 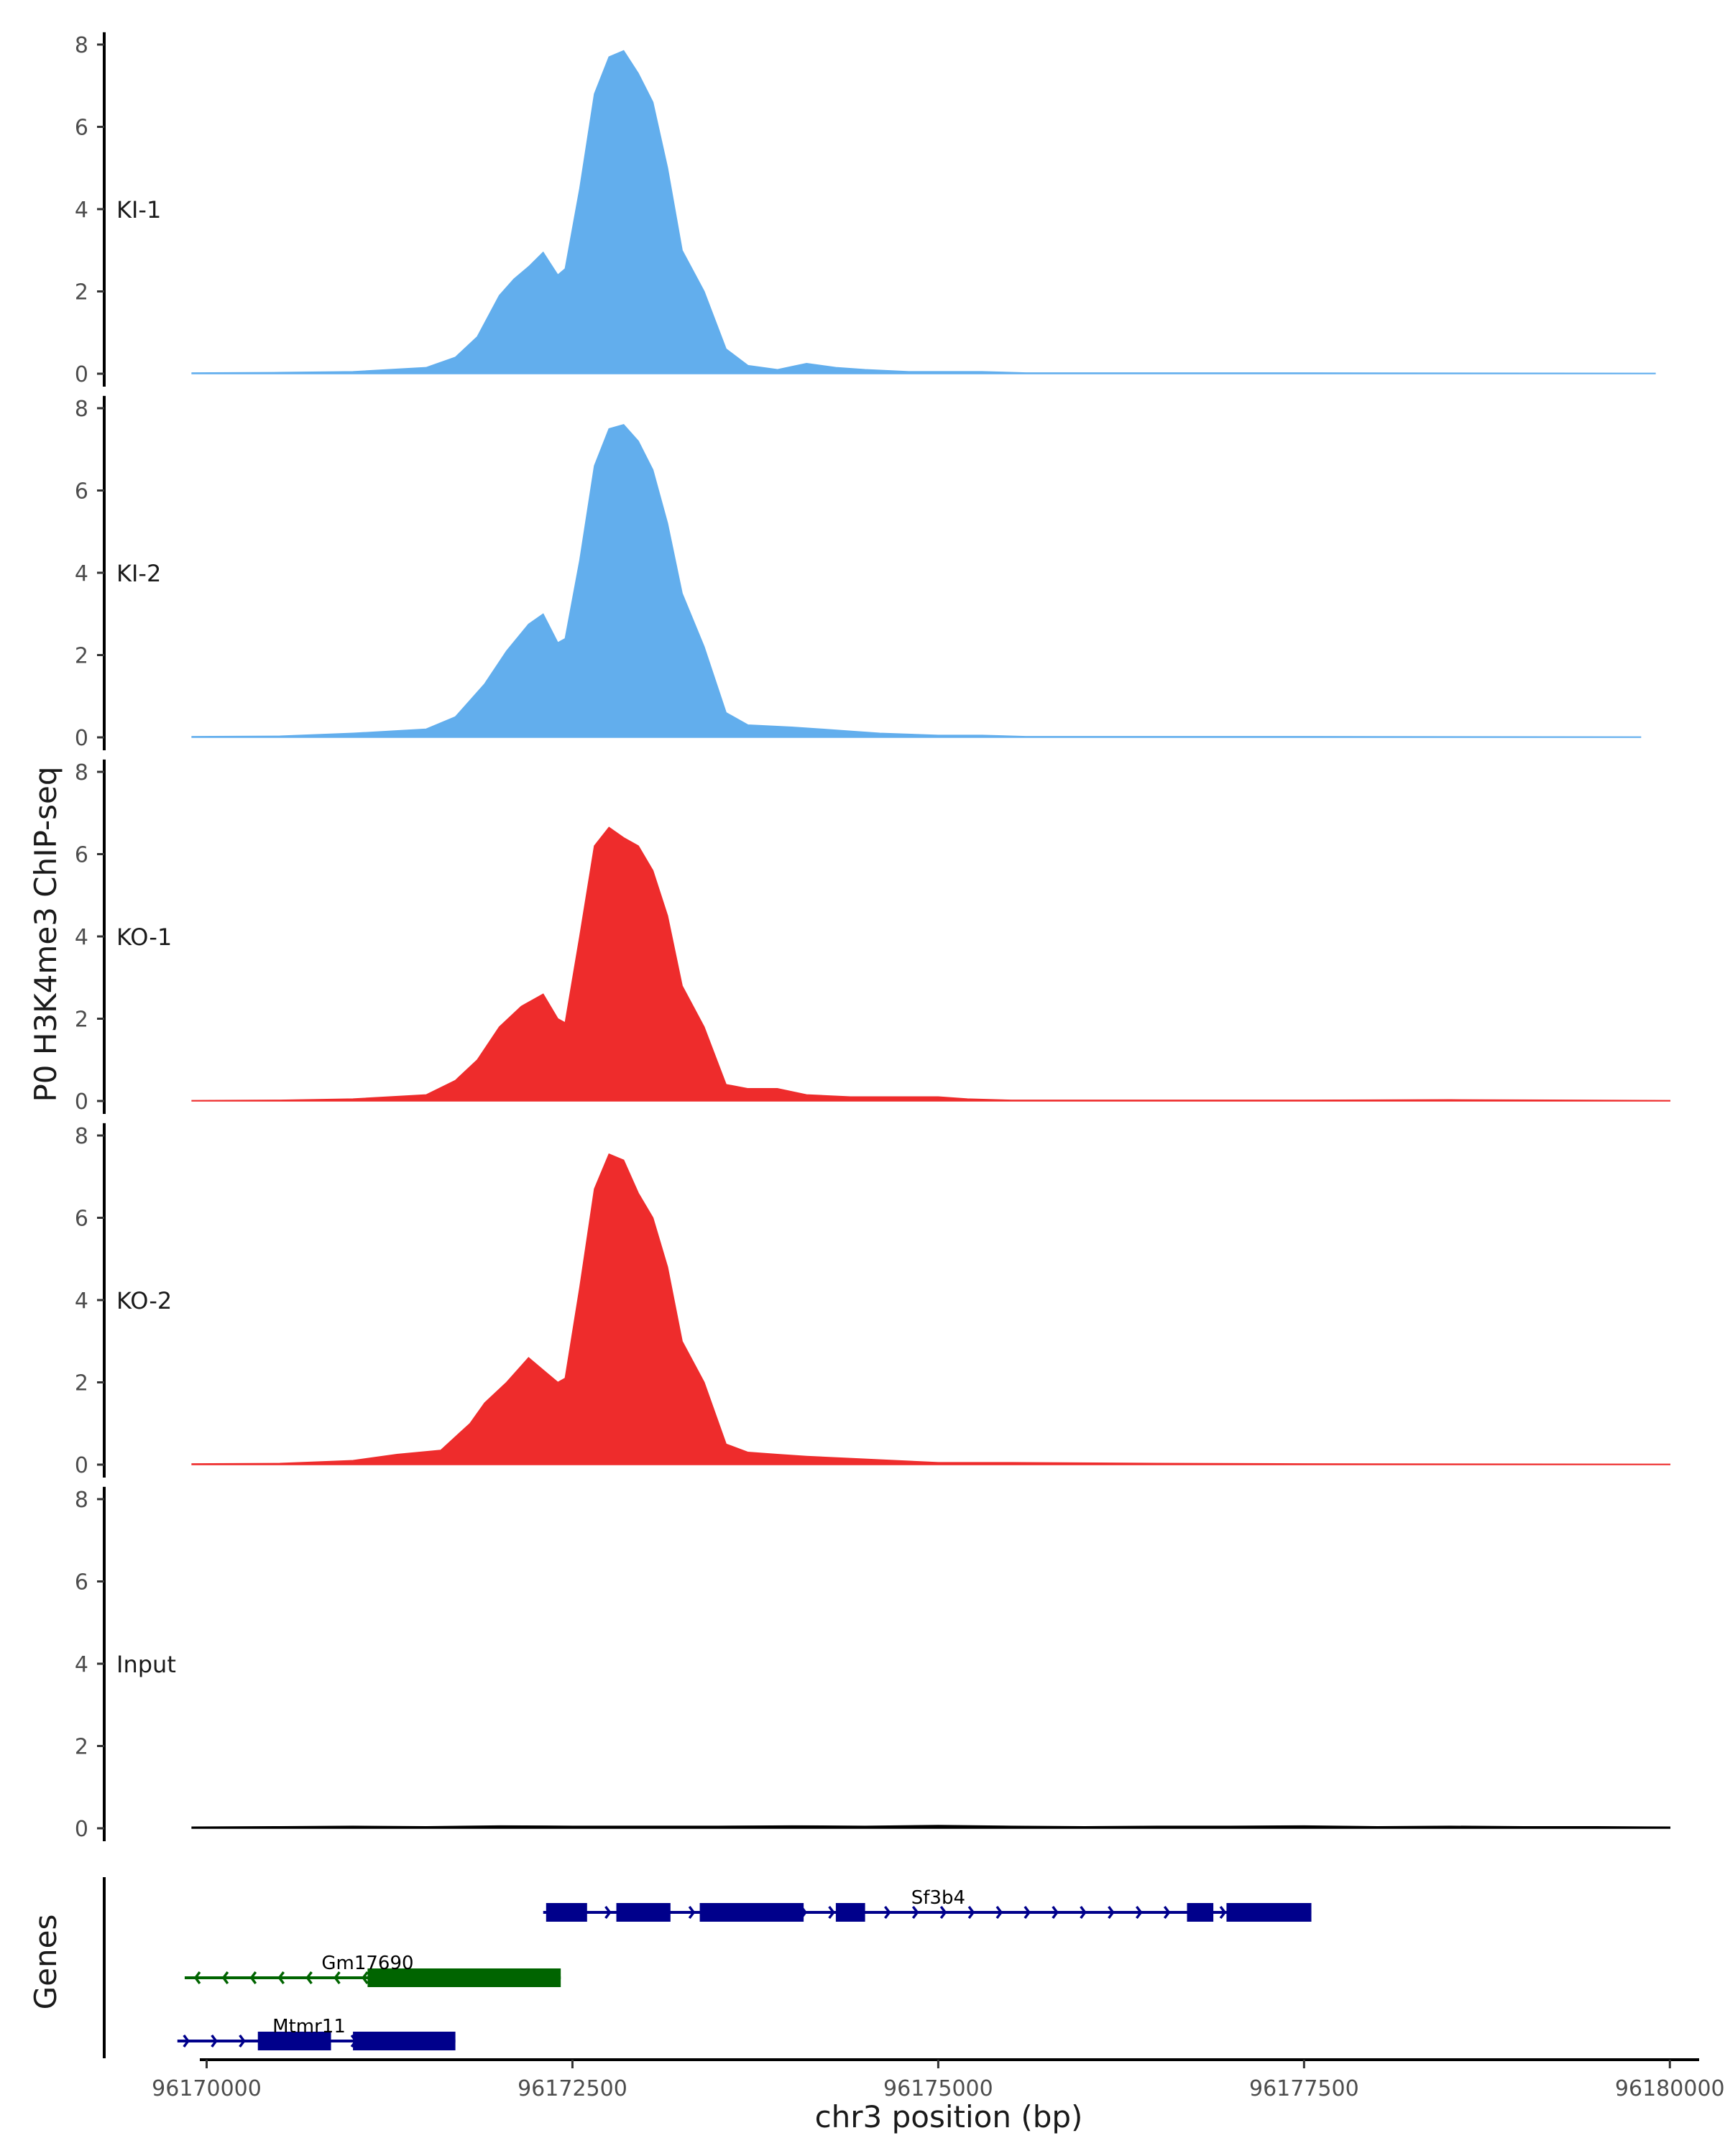 I want to click on track-label: Input, so click(x=146, y=1665).